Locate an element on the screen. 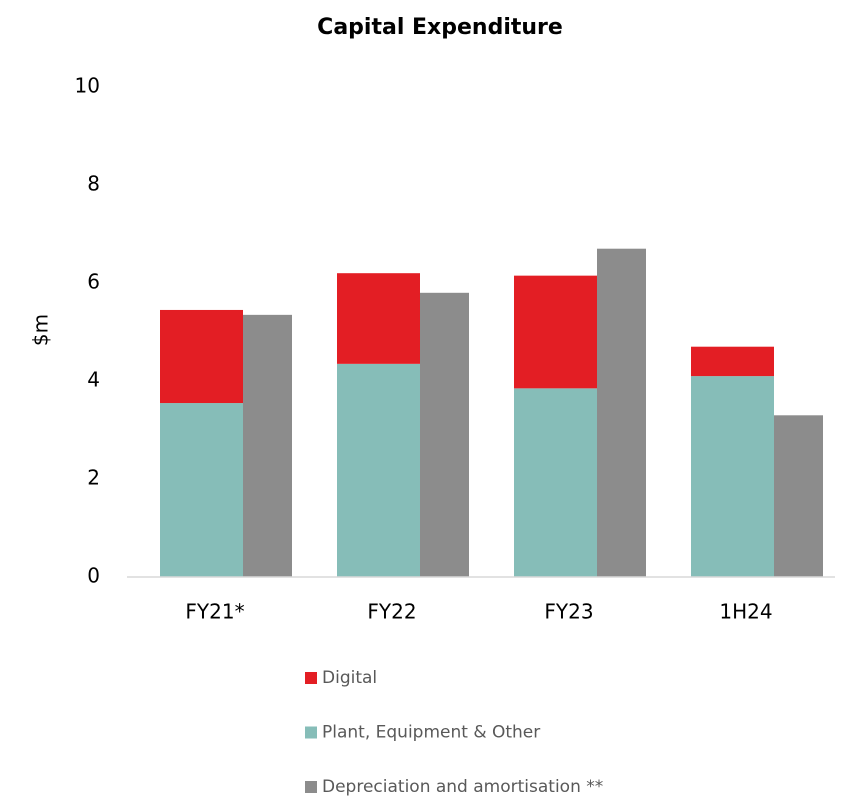 This screenshot has height=798, width=843. legend-label: Plant, Equipment & Other is located at coordinates (431, 733).